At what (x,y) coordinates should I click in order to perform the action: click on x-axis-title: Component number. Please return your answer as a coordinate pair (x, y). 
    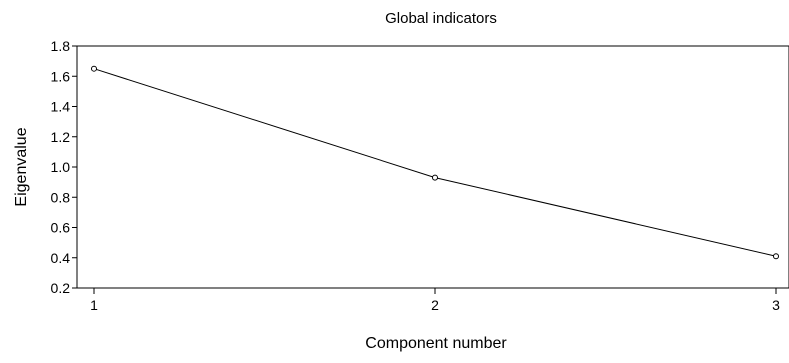
    Looking at the image, I should click on (436, 343).